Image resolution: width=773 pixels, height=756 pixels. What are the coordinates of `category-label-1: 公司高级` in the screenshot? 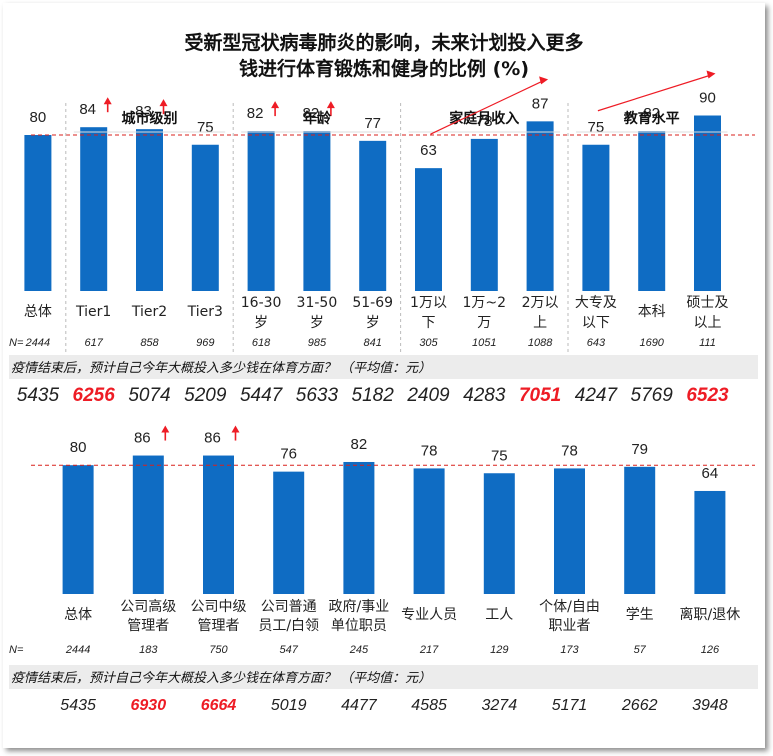 It's located at (148, 606).